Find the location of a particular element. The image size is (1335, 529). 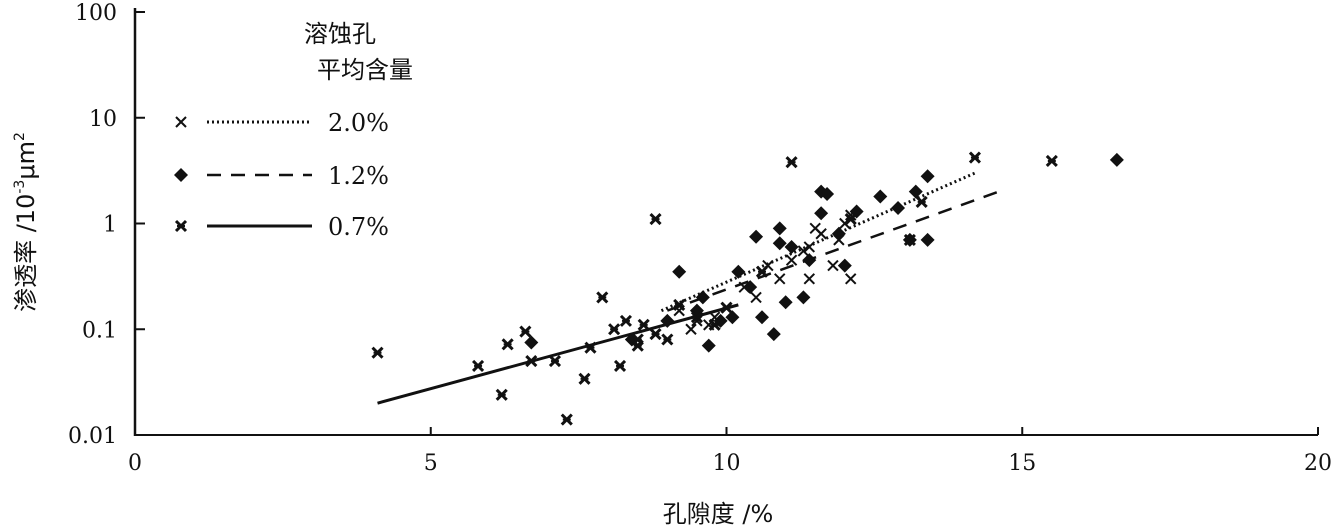

legend-title-line2: 平均含量 is located at coordinates (365, 70).